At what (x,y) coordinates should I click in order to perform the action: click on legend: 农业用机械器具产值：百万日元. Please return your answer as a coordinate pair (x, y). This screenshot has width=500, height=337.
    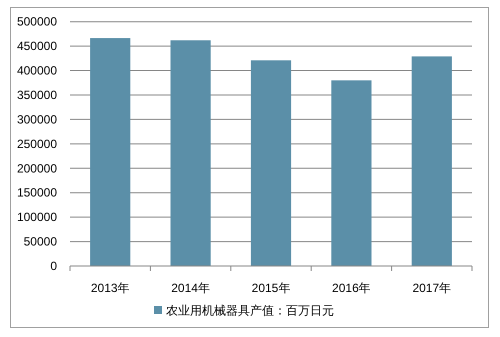
    Looking at the image, I should click on (244, 311).